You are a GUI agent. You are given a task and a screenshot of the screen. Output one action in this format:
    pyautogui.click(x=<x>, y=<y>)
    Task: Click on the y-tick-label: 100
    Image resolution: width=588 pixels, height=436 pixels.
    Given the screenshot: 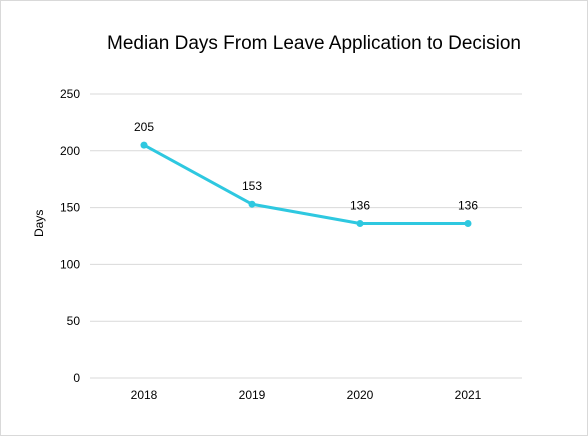 What is the action you would take?
    pyautogui.click(x=70, y=264)
    